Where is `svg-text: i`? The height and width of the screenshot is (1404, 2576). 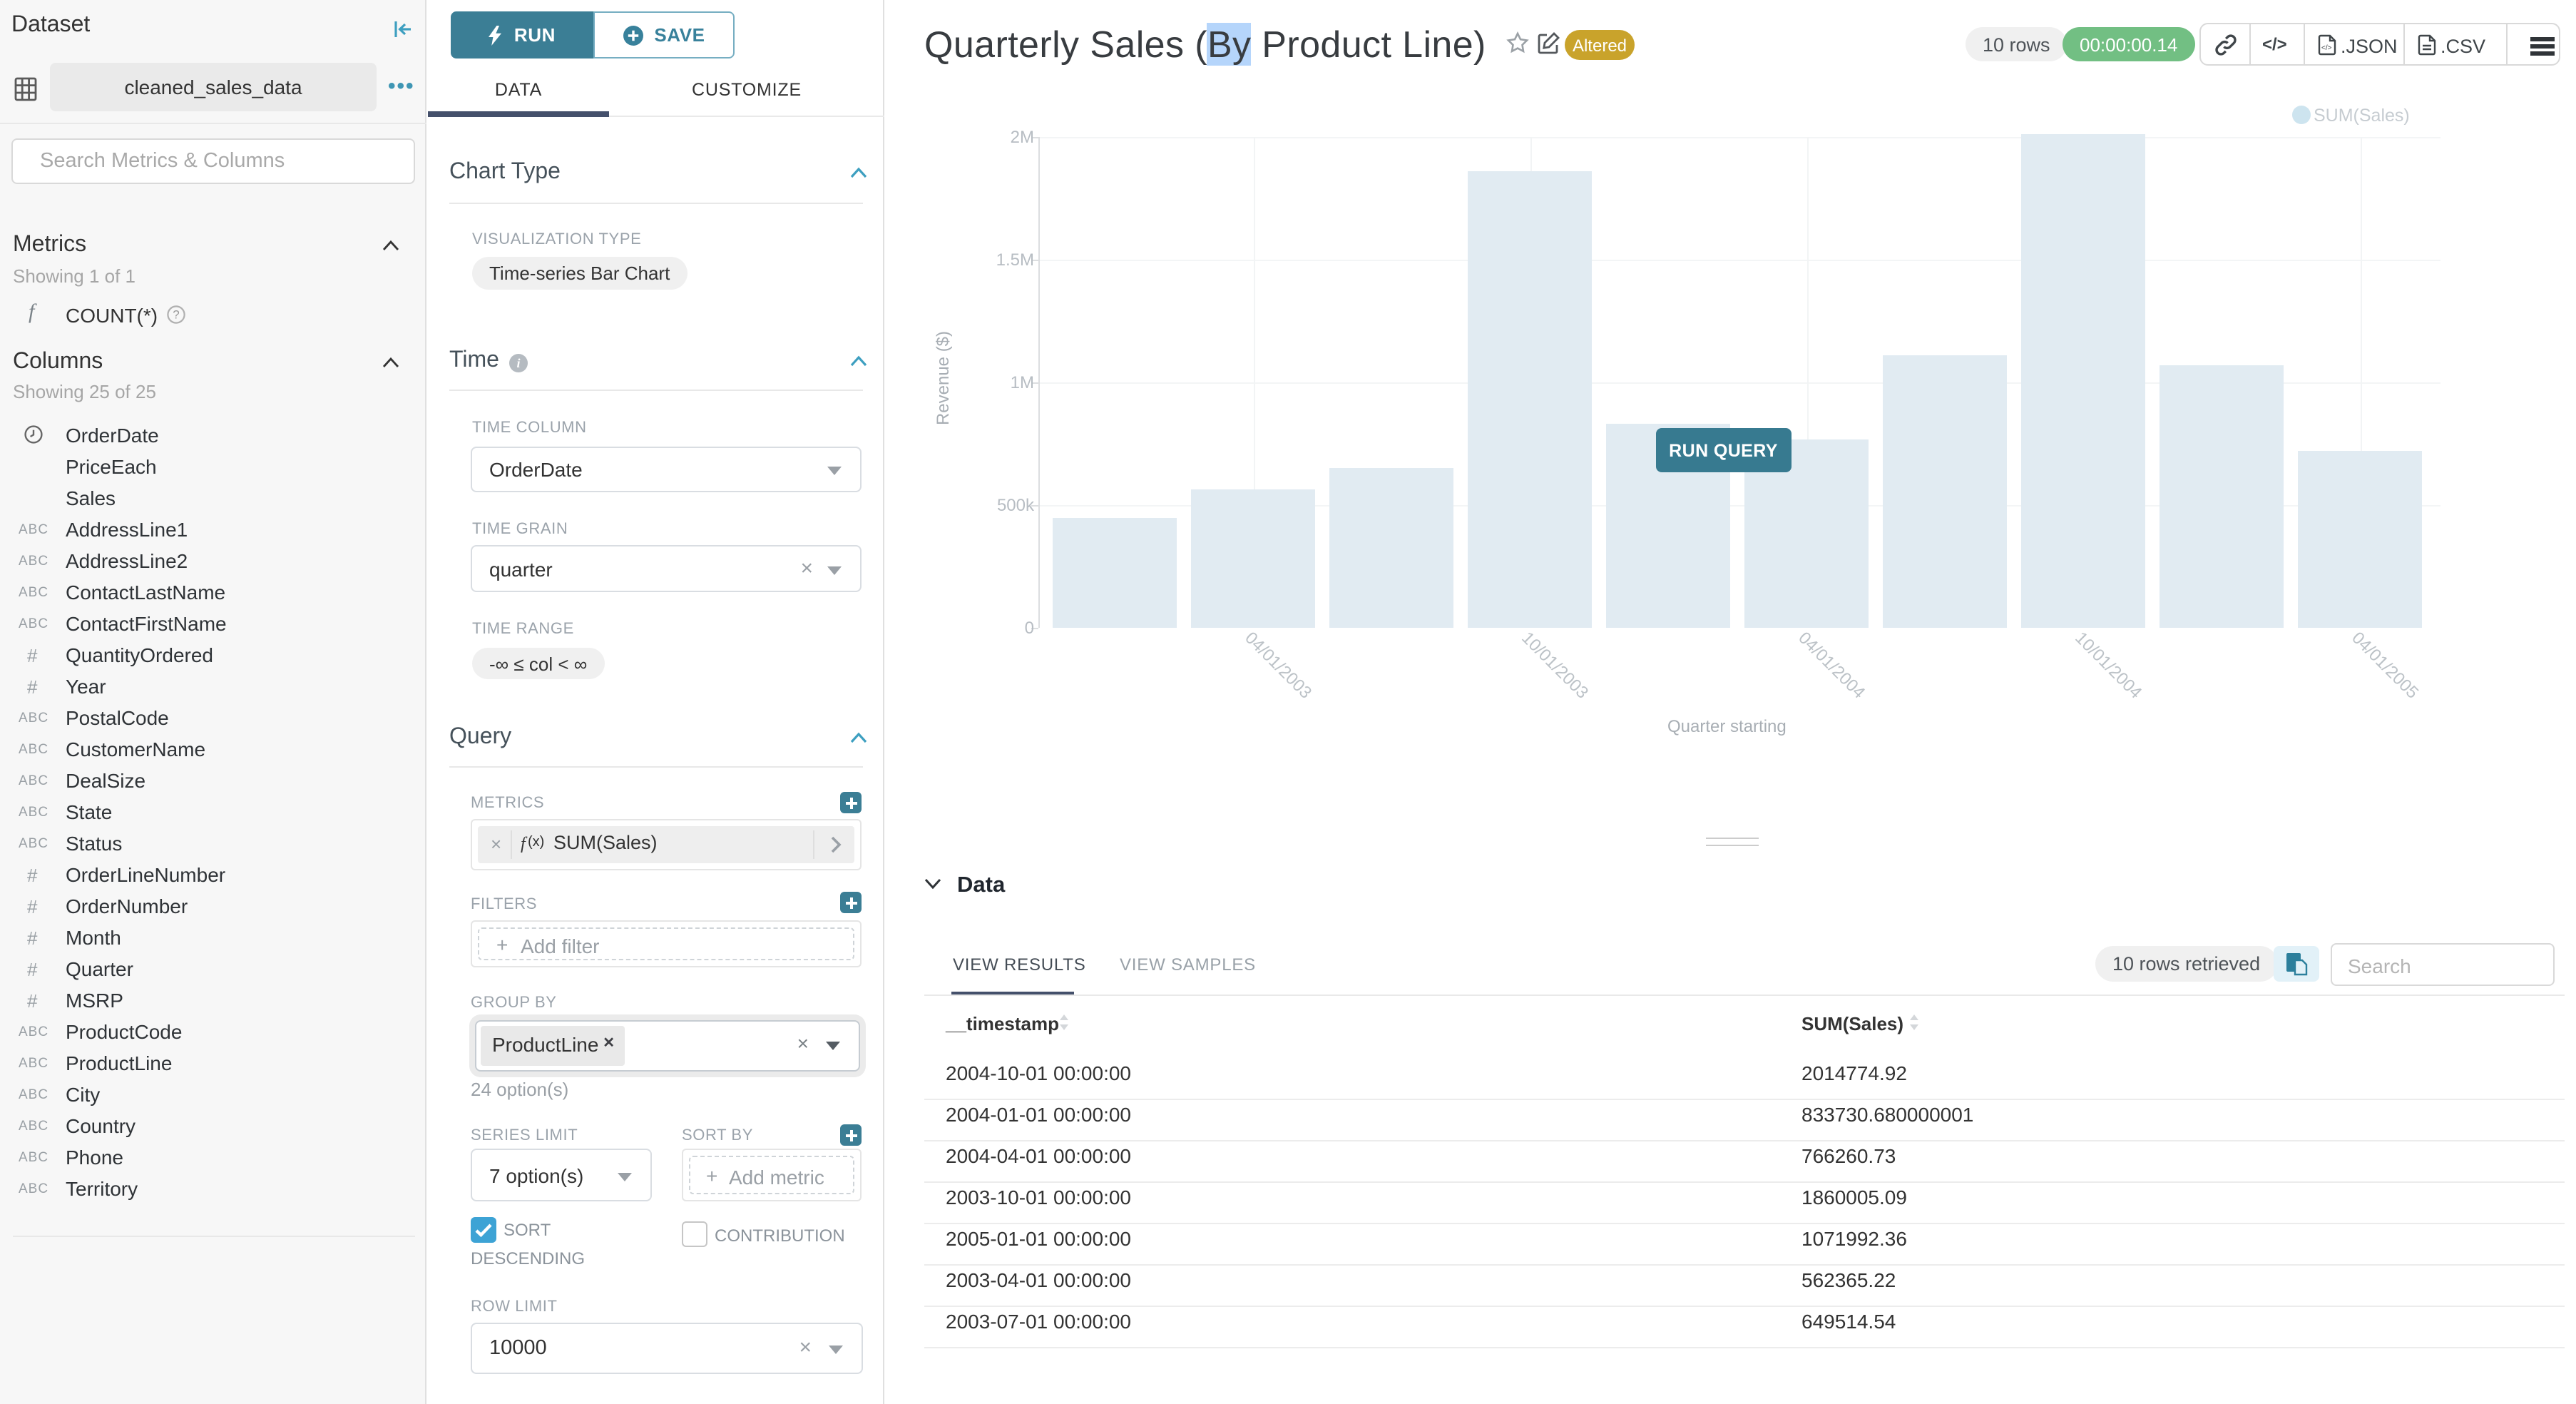 svg-text: i is located at coordinates (518, 363).